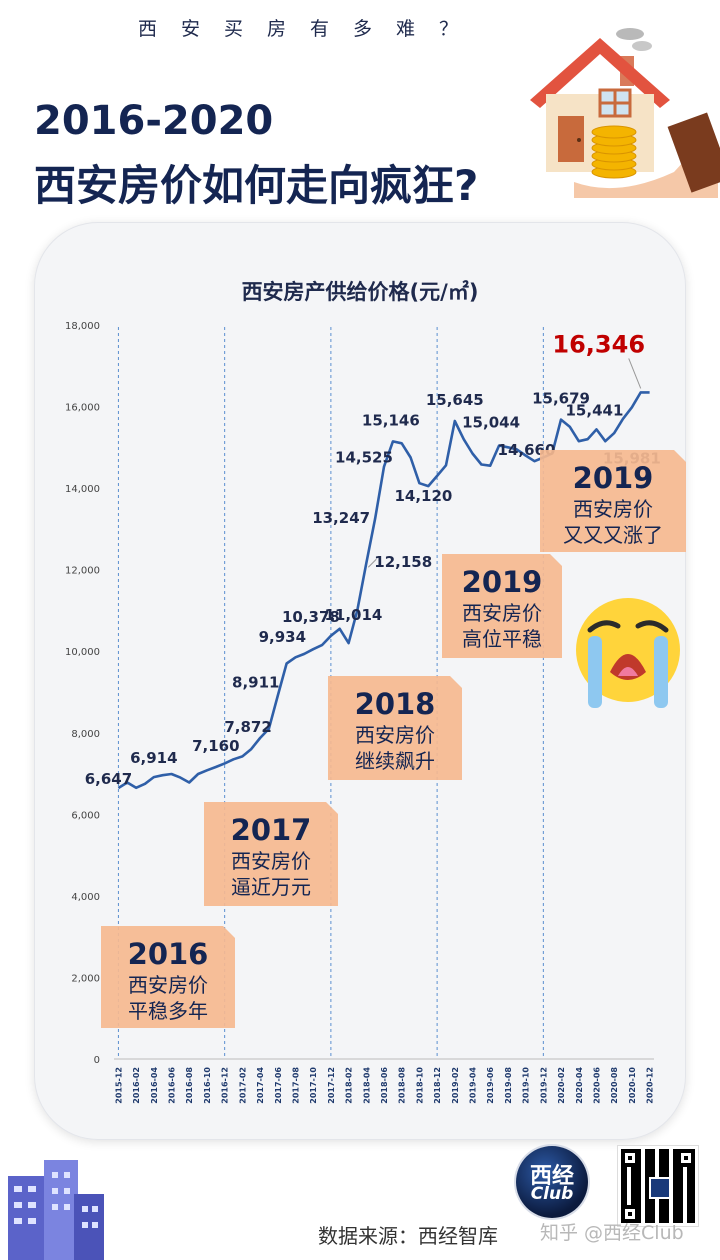 The image size is (720, 1260). What do you see at coordinates (56, 1210) in the screenshot?
I see `building-icon` at bounding box center [56, 1210].